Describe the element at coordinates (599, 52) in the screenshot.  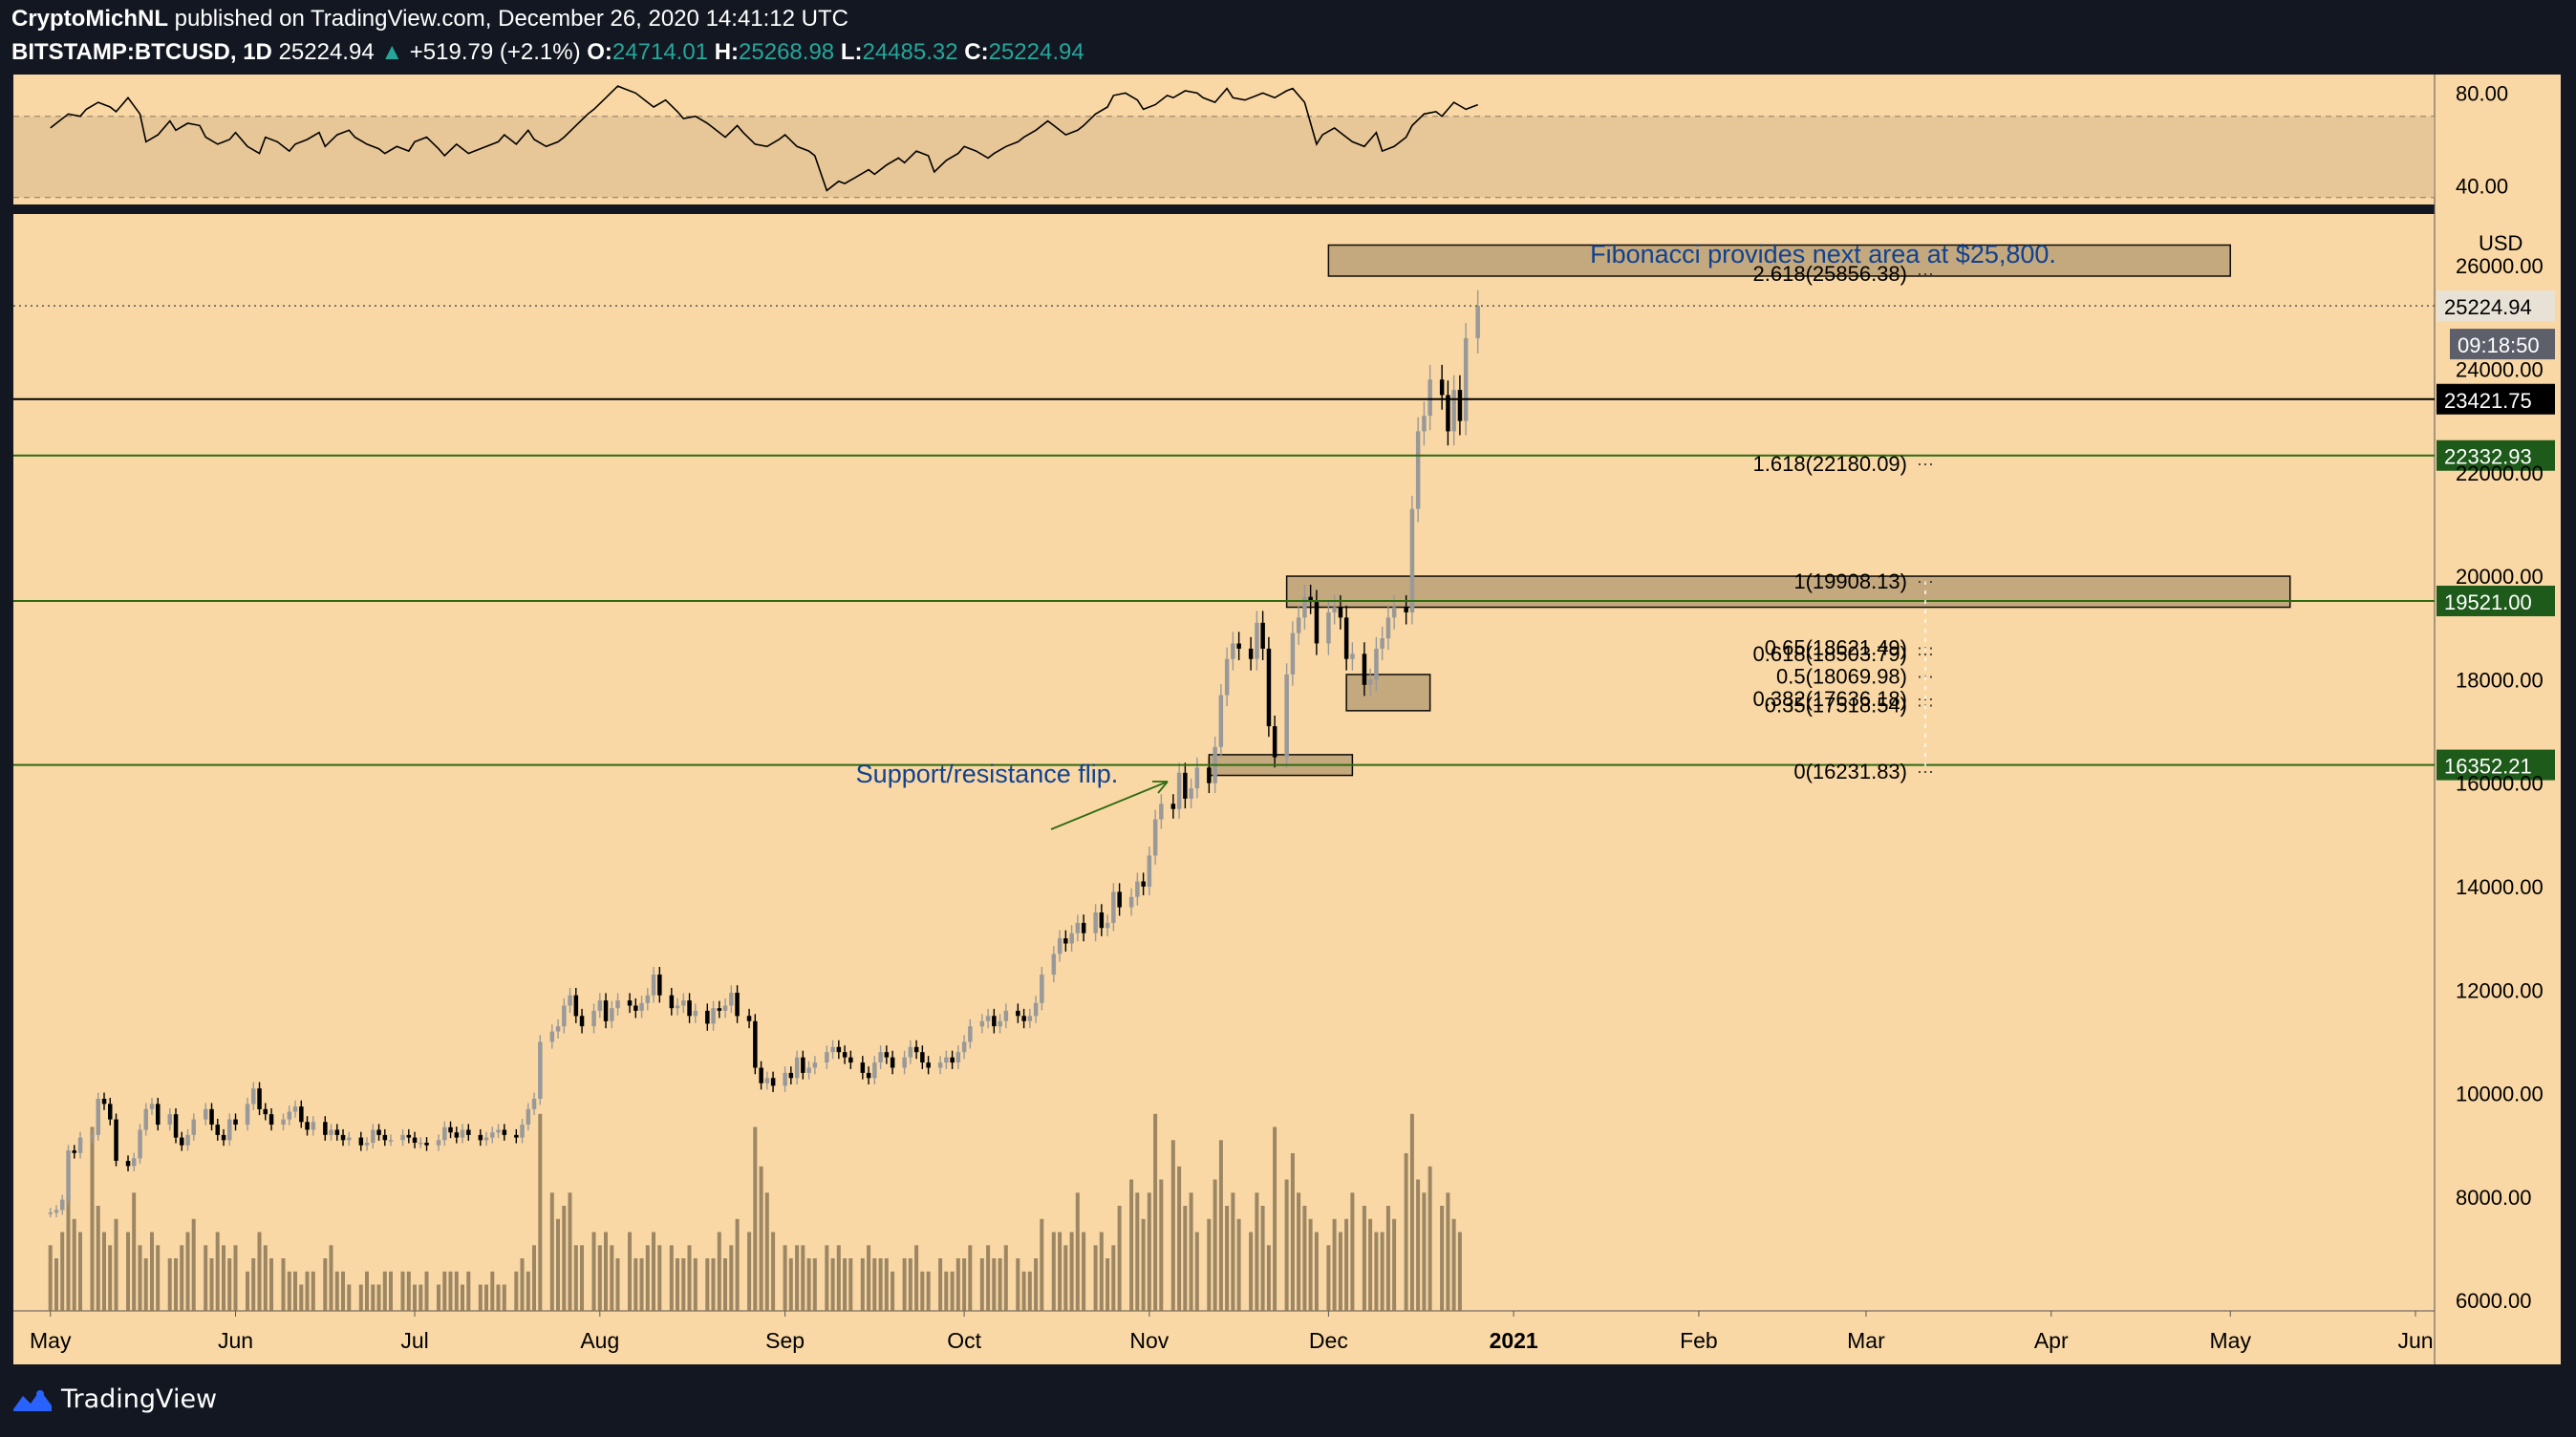
I see `open-label: O:` at that location.